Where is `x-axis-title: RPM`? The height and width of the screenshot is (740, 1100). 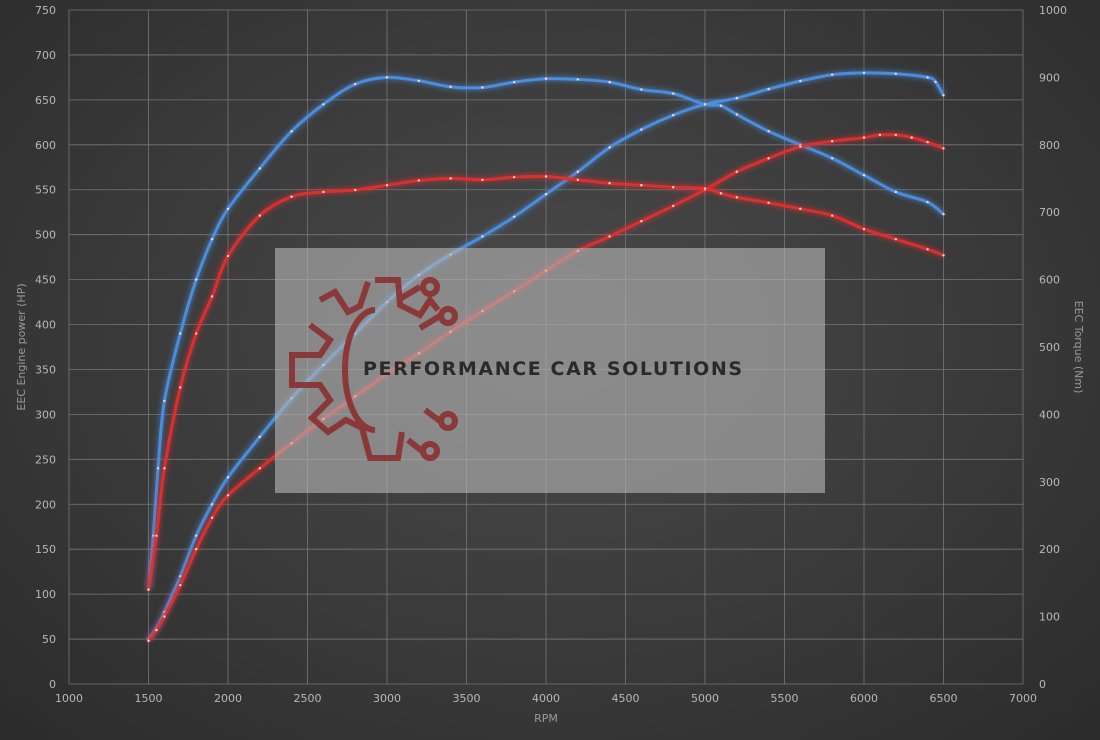
x-axis-title: RPM is located at coordinates (546, 718).